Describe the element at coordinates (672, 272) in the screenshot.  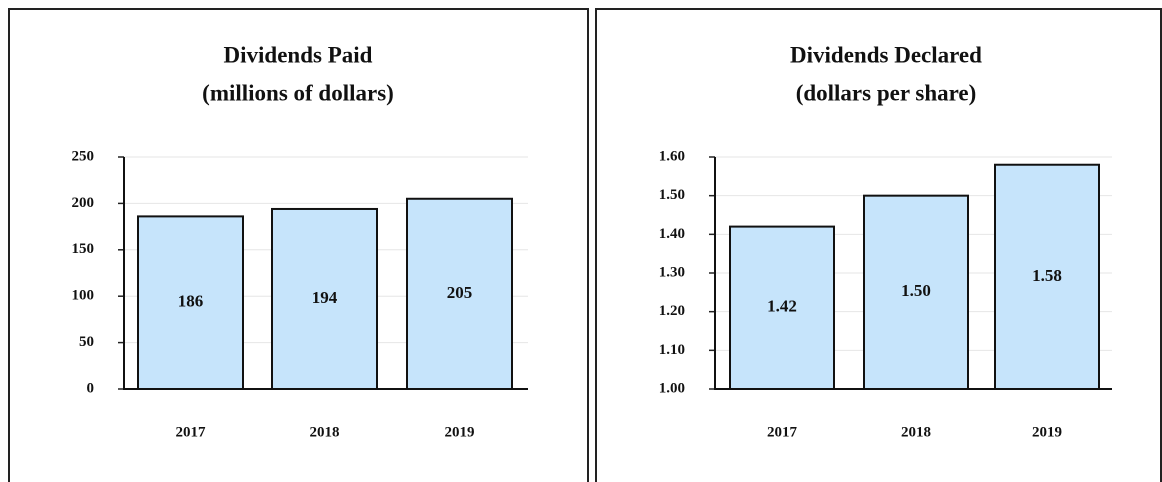
I see `y-tick-label: 1.30` at that location.